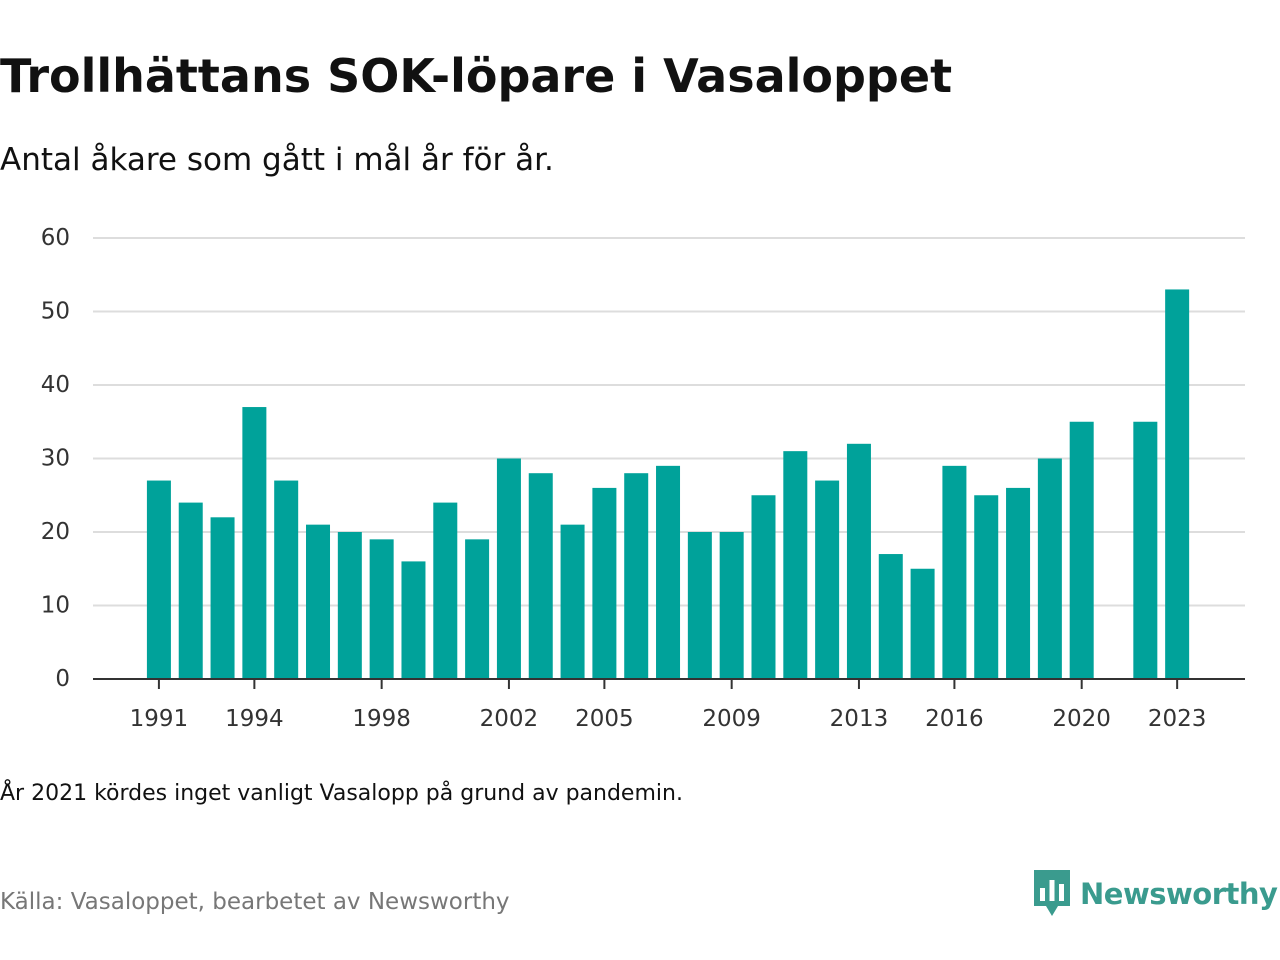 The height and width of the screenshot is (960, 1280). Describe the element at coordinates (445, 590) in the screenshot. I see `bar-2000` at that location.